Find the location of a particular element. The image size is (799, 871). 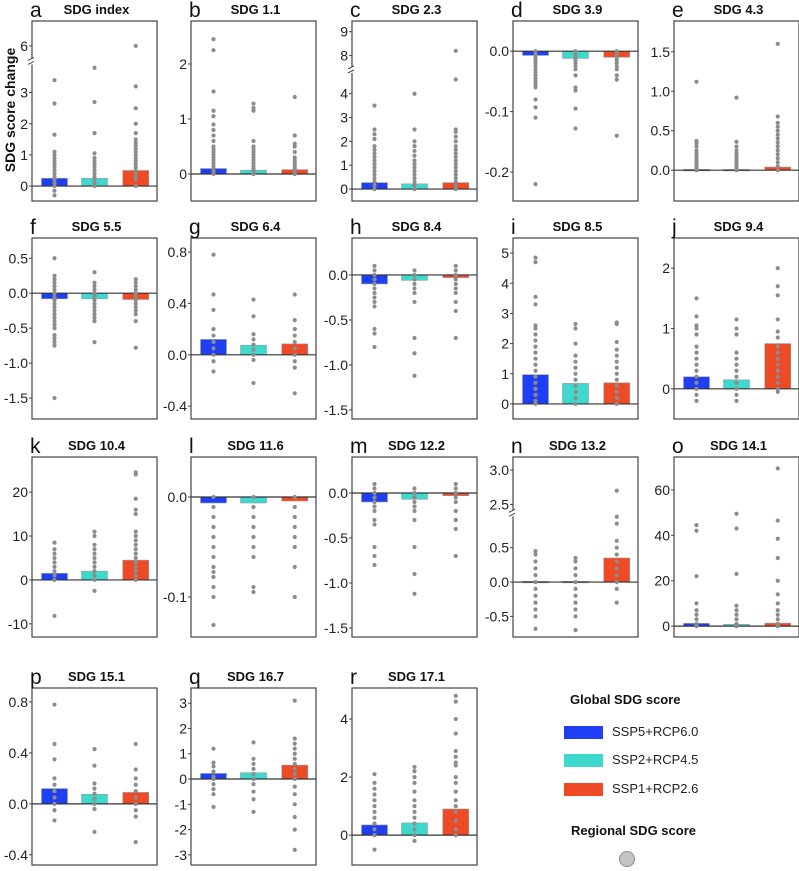

y-tick-label: -0.5 is located at coordinates (336, 320).